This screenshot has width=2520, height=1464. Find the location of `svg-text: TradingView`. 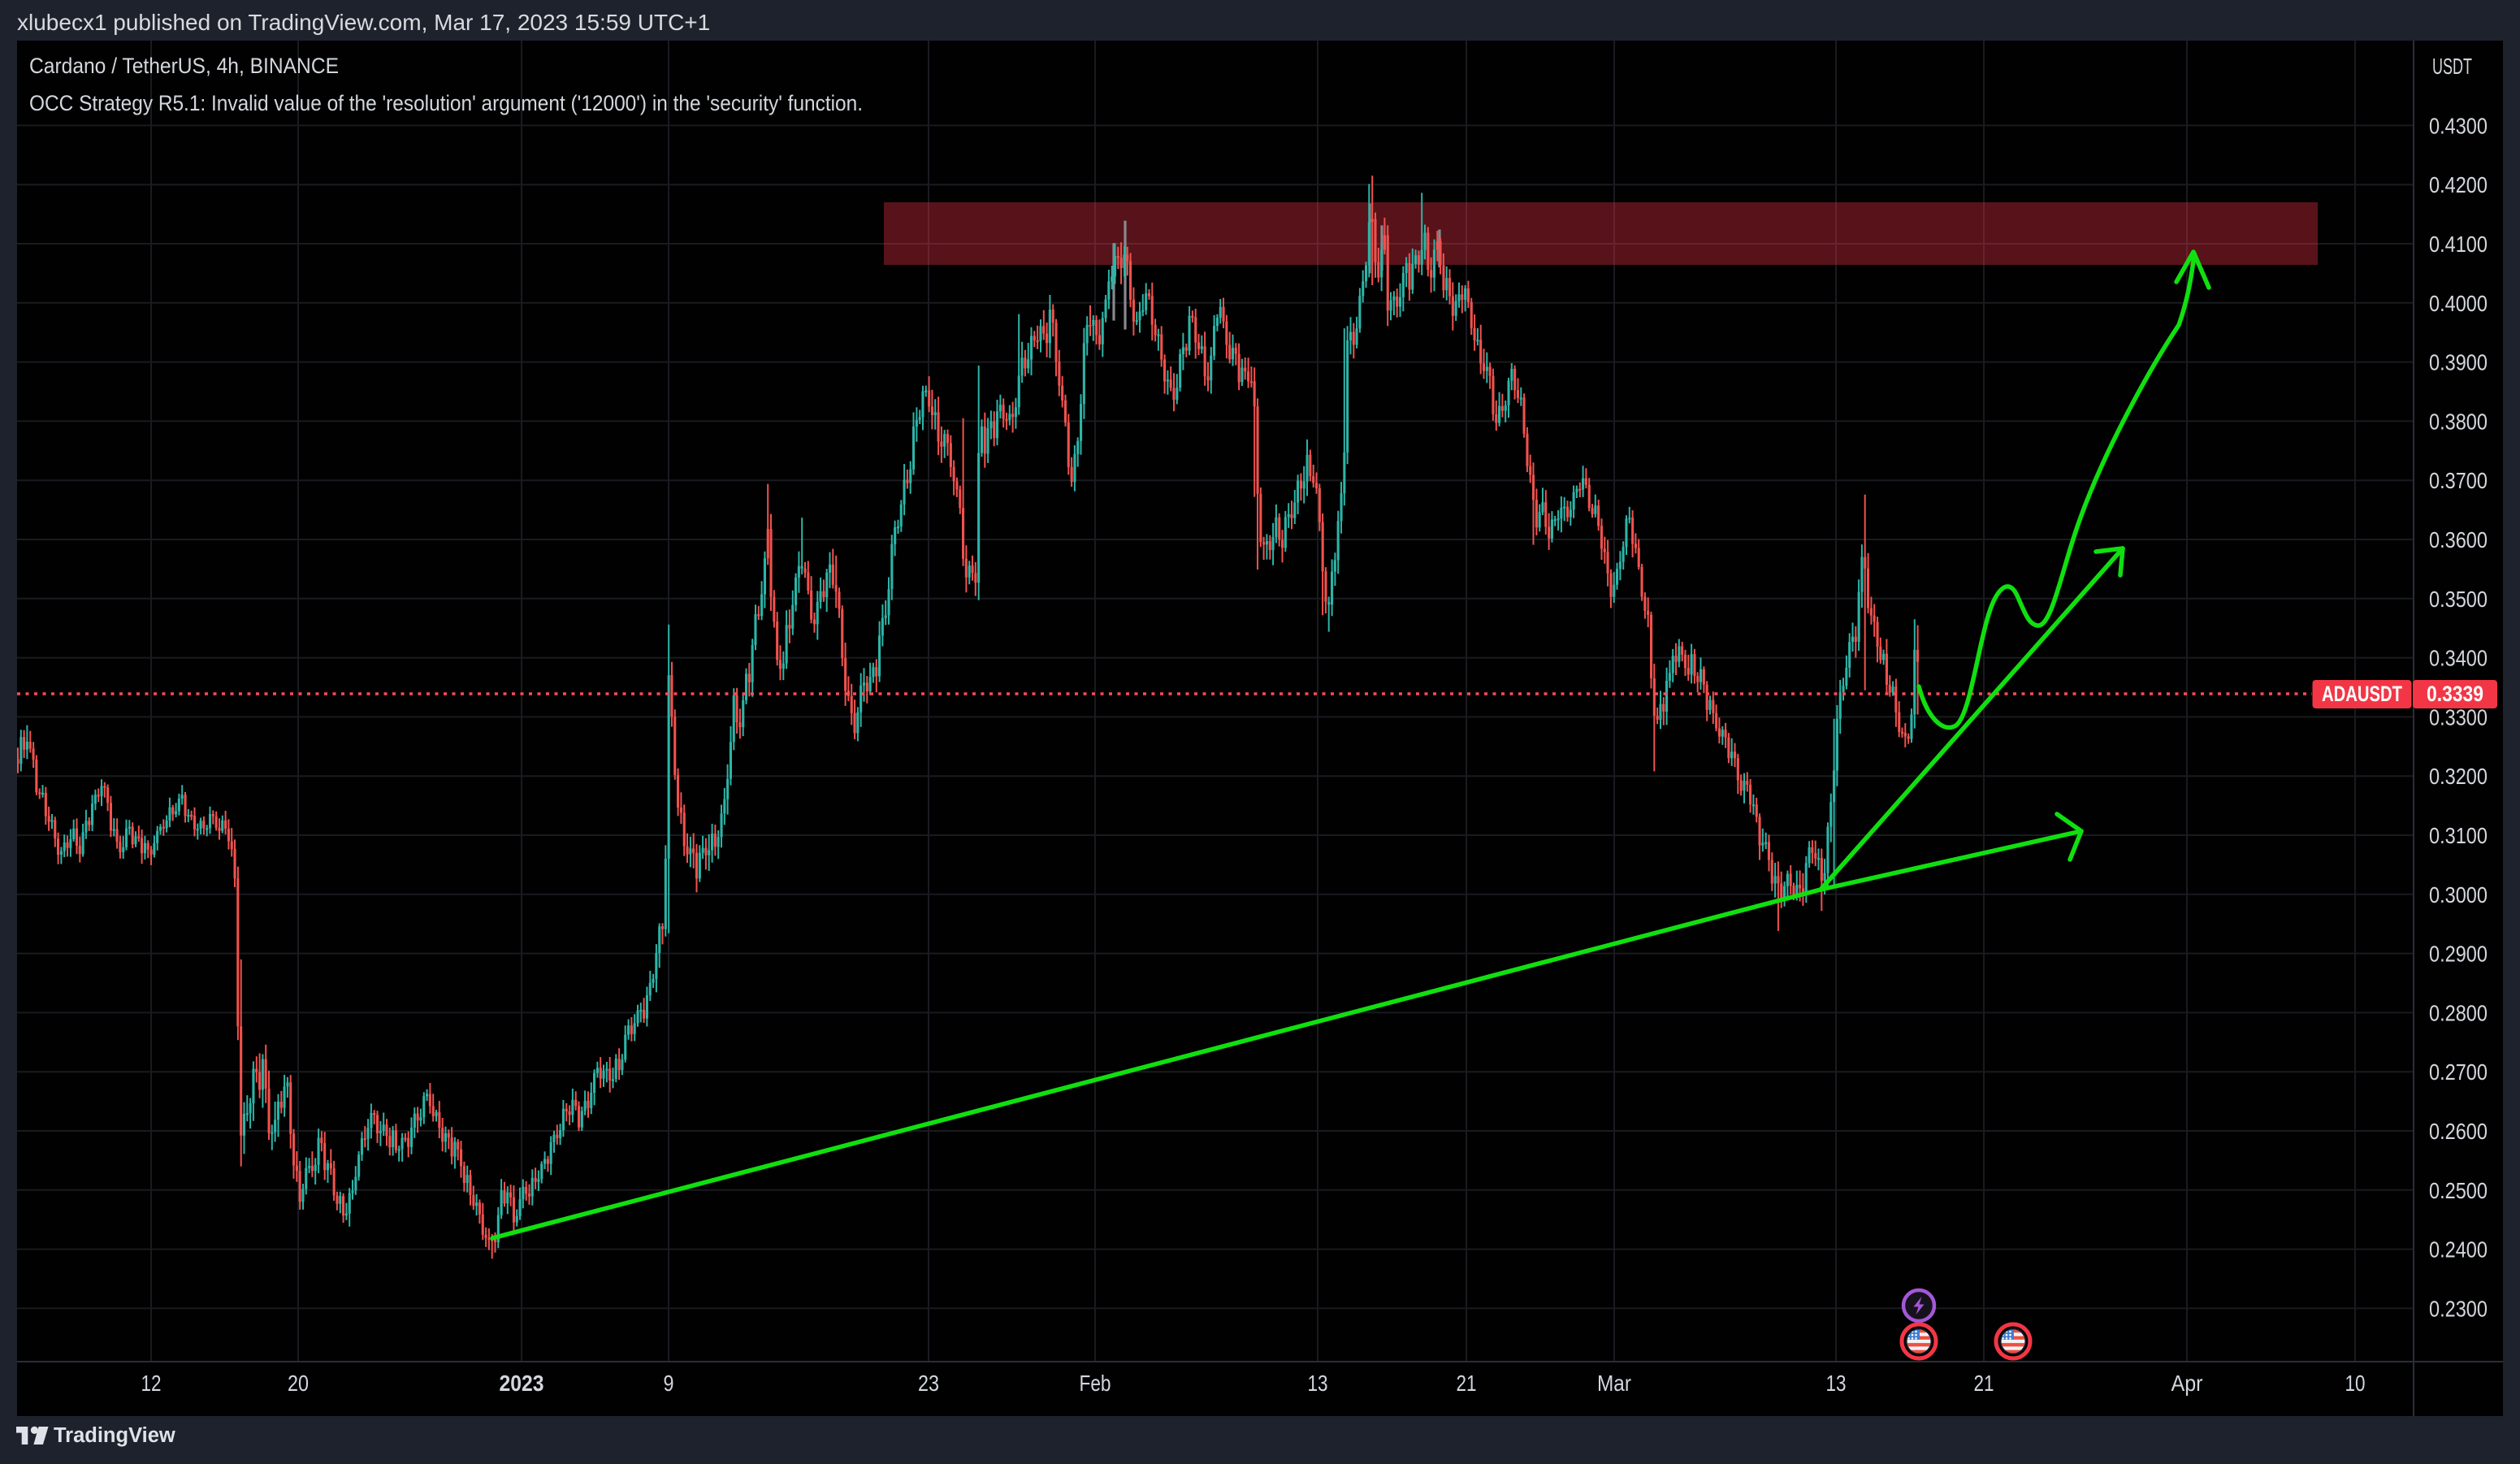

svg-text: TradingView is located at coordinates (115, 1436).